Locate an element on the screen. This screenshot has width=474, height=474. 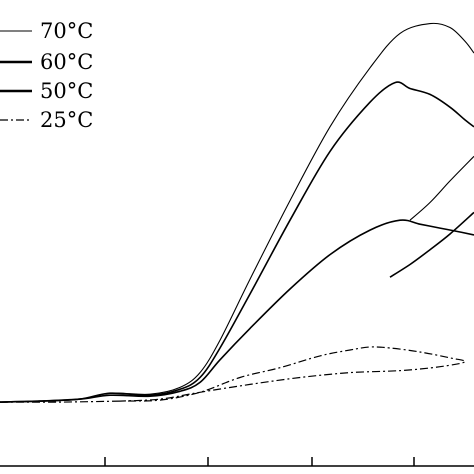
legend-entry-60c: 60°C is located at coordinates (46, 62).